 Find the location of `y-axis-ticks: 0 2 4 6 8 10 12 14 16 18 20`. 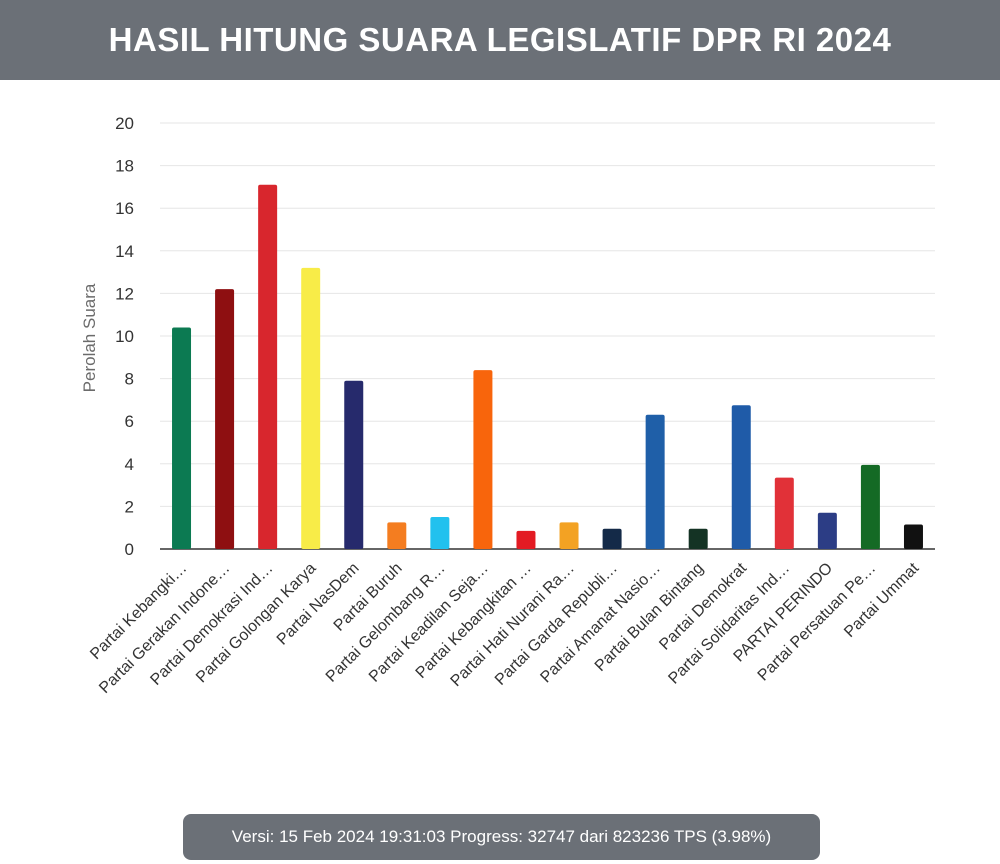

y-axis-ticks: 0 2 4 6 8 10 12 14 16 18 20 is located at coordinates (124, 336).